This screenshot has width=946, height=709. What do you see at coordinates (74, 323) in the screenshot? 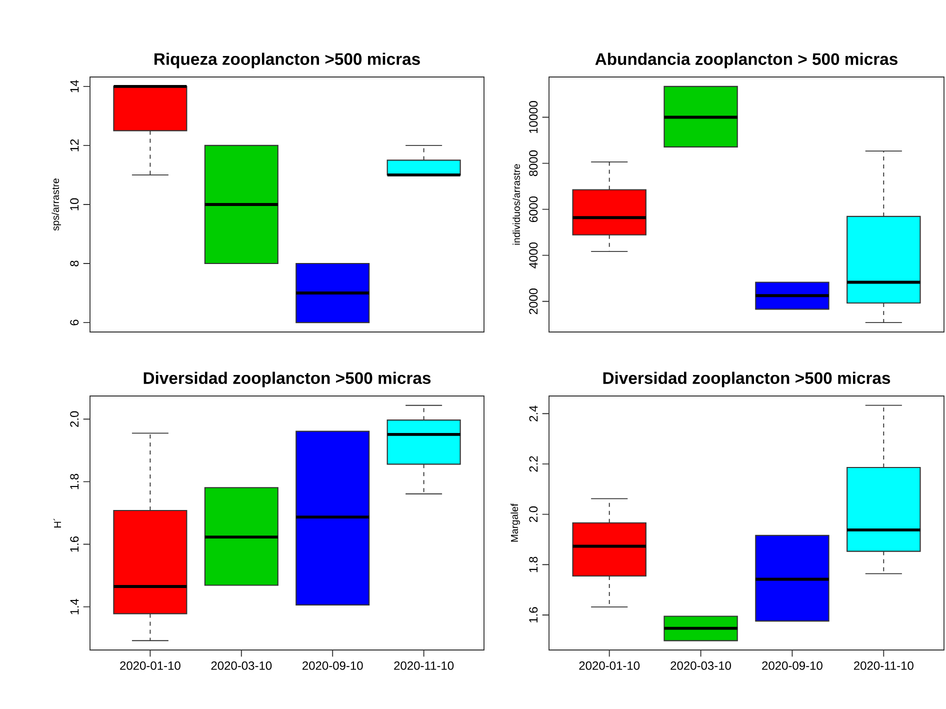
I see `y-tick-label: 6` at bounding box center [74, 323].